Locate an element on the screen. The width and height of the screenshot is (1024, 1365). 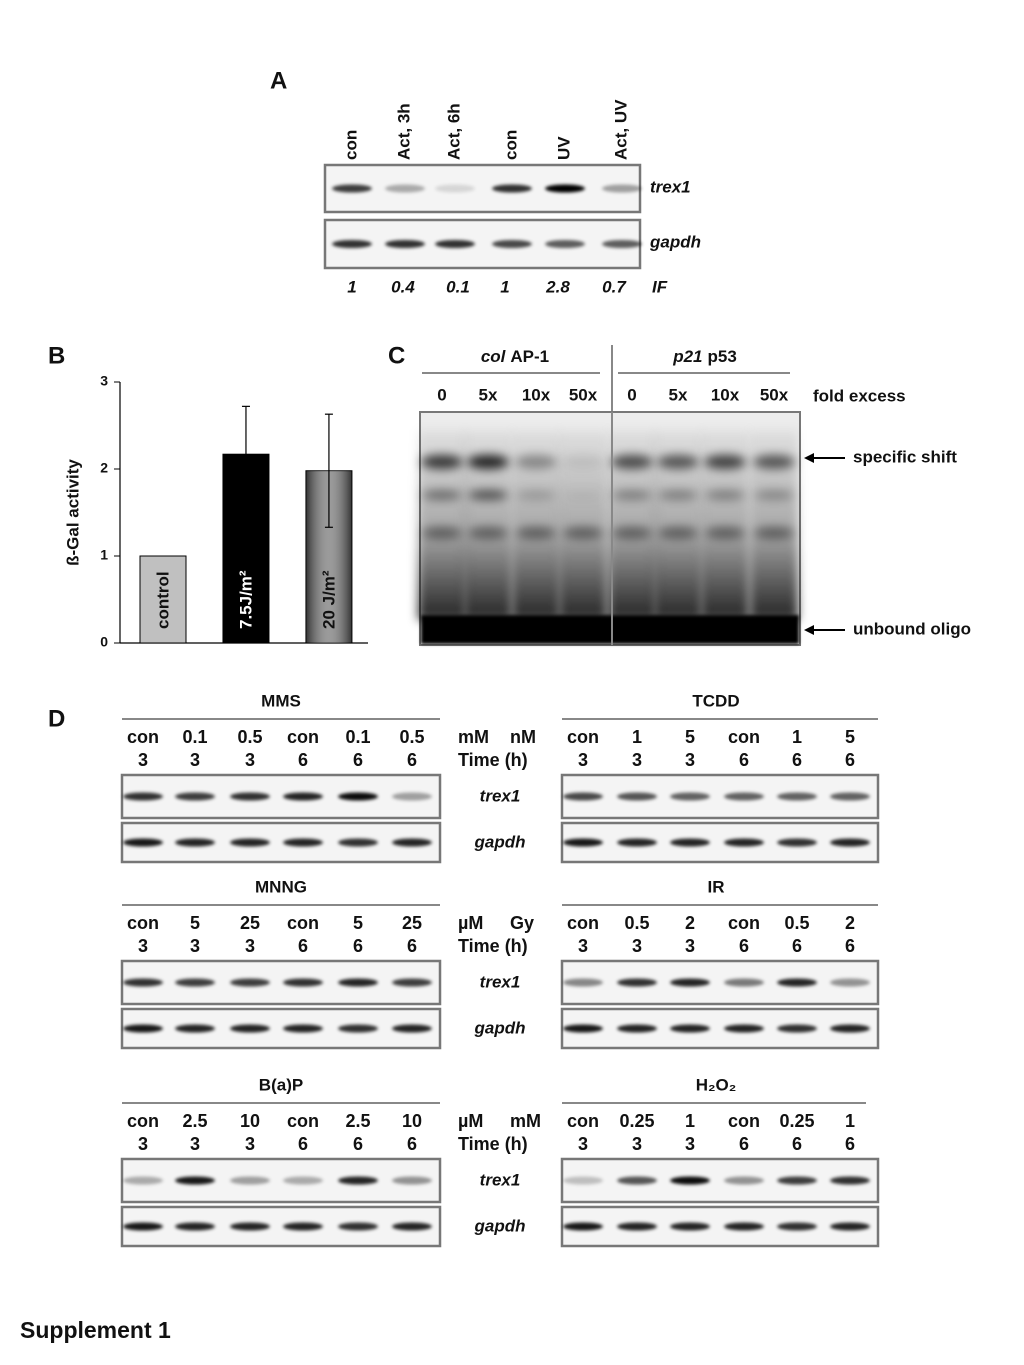
lane-label: con is located at coordinates (510, 145).